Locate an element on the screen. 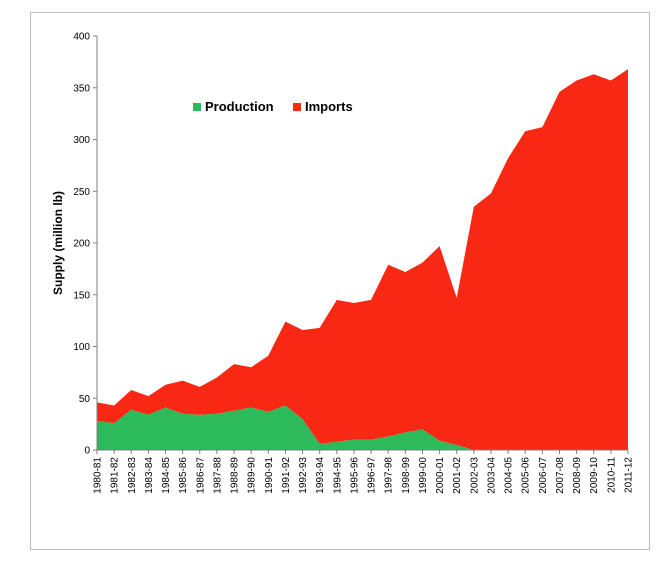 The height and width of the screenshot is (564, 662). legend: Production Imports is located at coordinates (273, 106).